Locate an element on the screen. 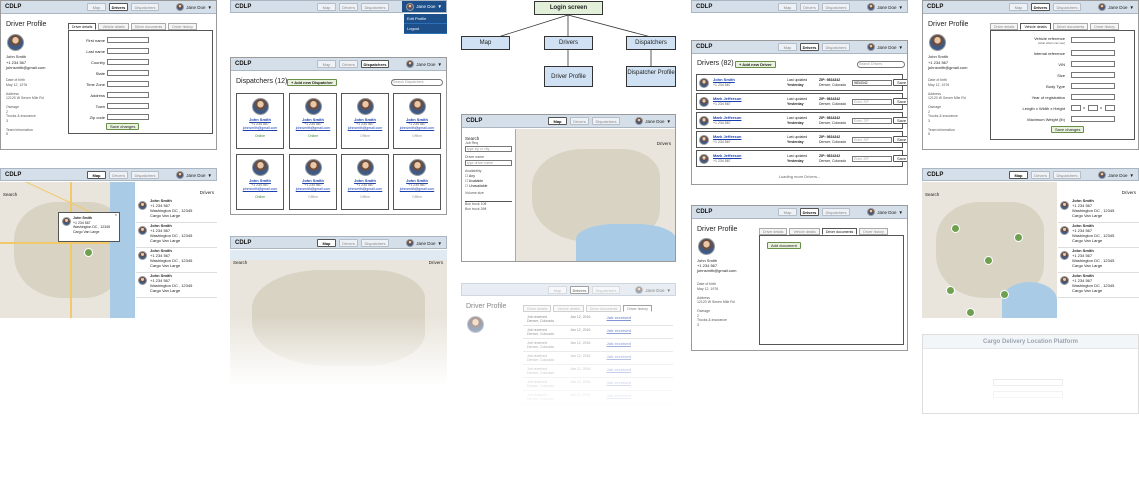  menu-logout: Logout is located at coordinates (425, 29).